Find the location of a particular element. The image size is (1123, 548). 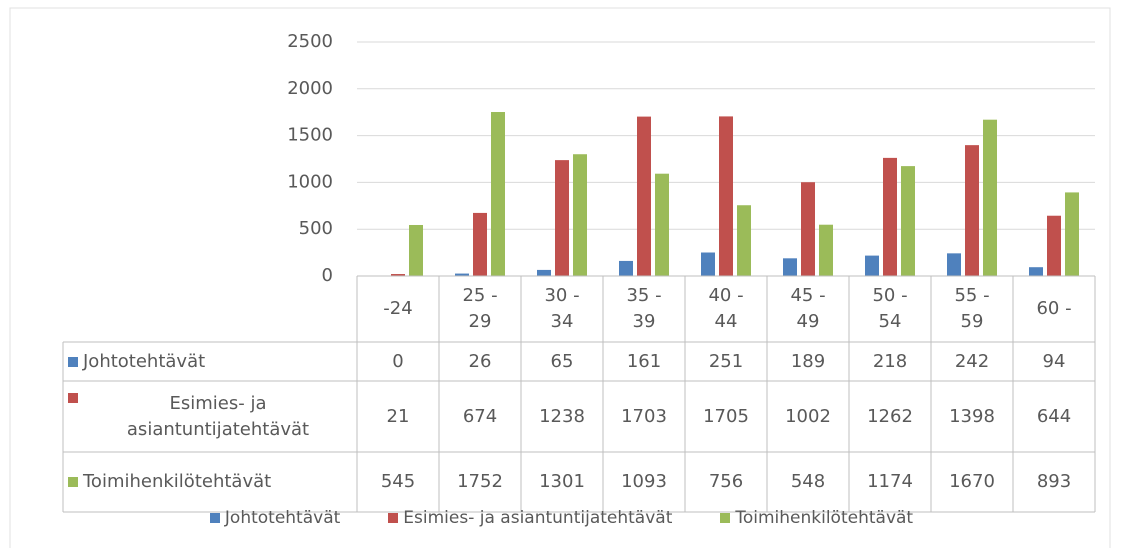

table-cell: 242 is located at coordinates (972, 361).